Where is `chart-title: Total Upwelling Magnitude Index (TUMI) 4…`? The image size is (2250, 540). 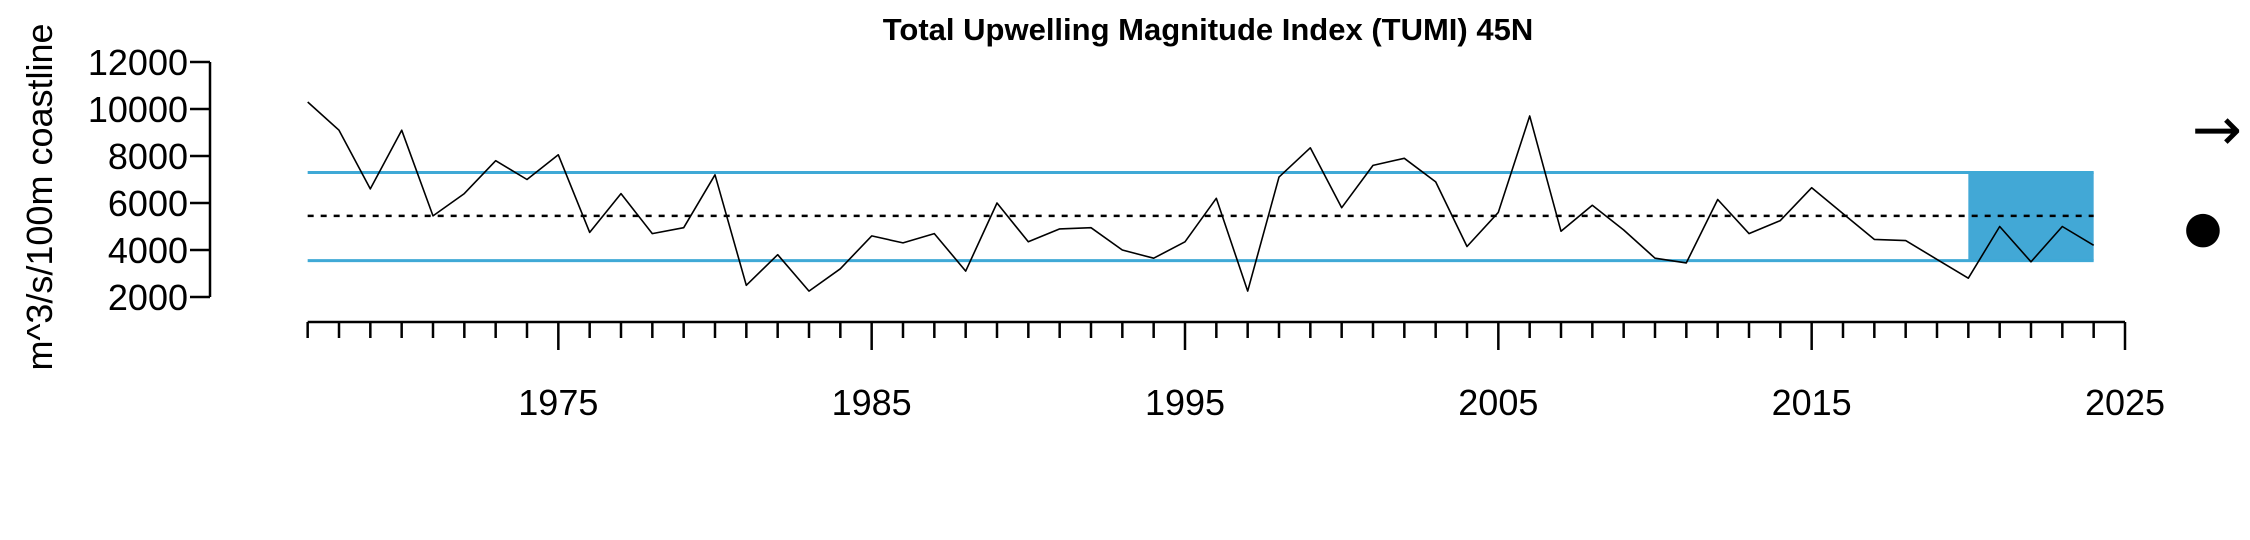
chart-title: Total Upwelling Magnitude Index (TUMI) 4… is located at coordinates (1208, 29).